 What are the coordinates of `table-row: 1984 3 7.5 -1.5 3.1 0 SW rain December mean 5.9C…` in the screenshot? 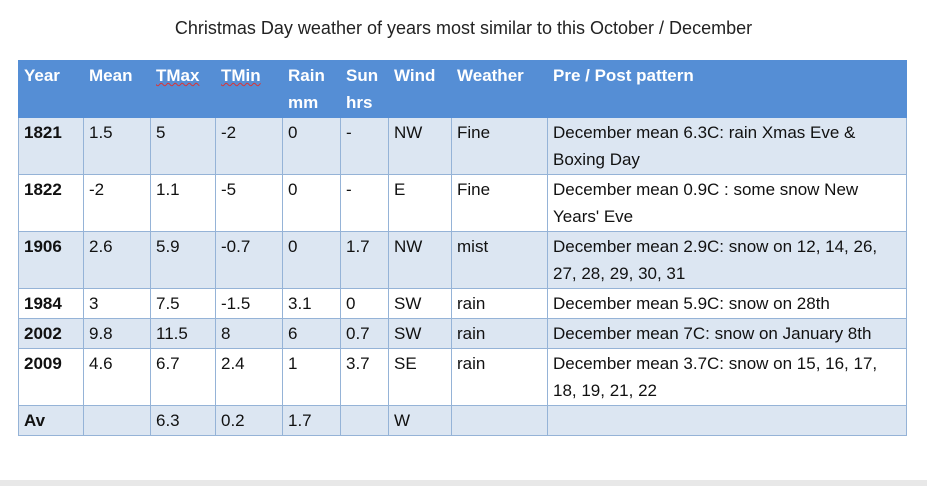 It's located at (462, 303).